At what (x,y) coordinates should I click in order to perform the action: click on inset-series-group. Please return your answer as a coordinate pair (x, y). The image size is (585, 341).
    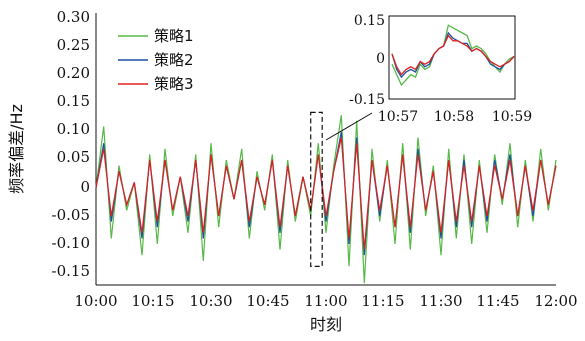
    Looking at the image, I should click on (453, 55).